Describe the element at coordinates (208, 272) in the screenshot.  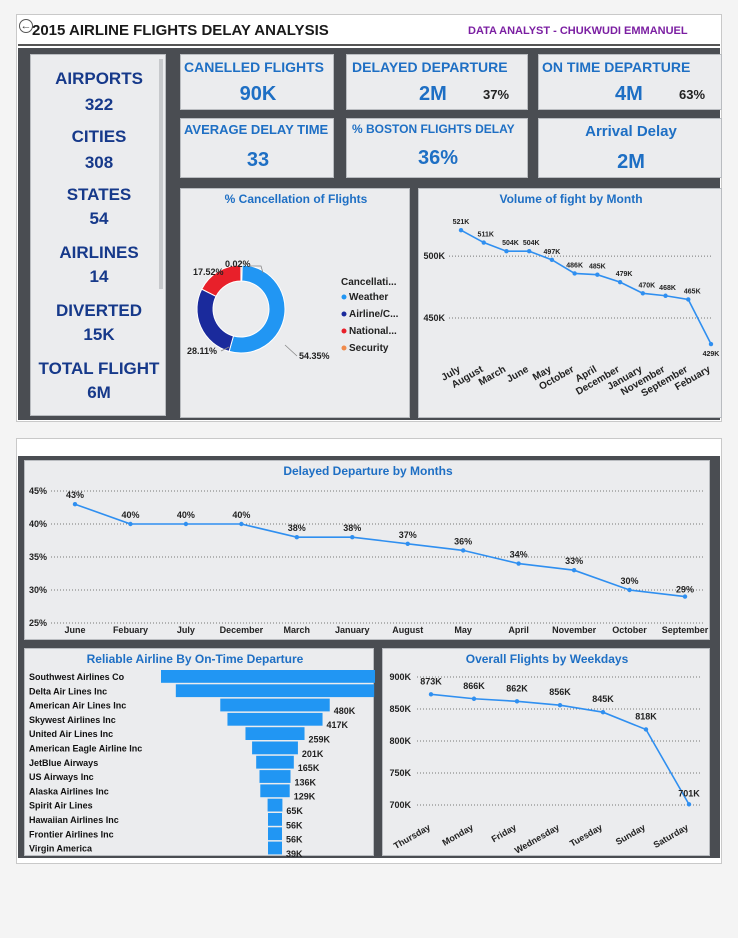
I see `data-label: 17.52%` at that location.